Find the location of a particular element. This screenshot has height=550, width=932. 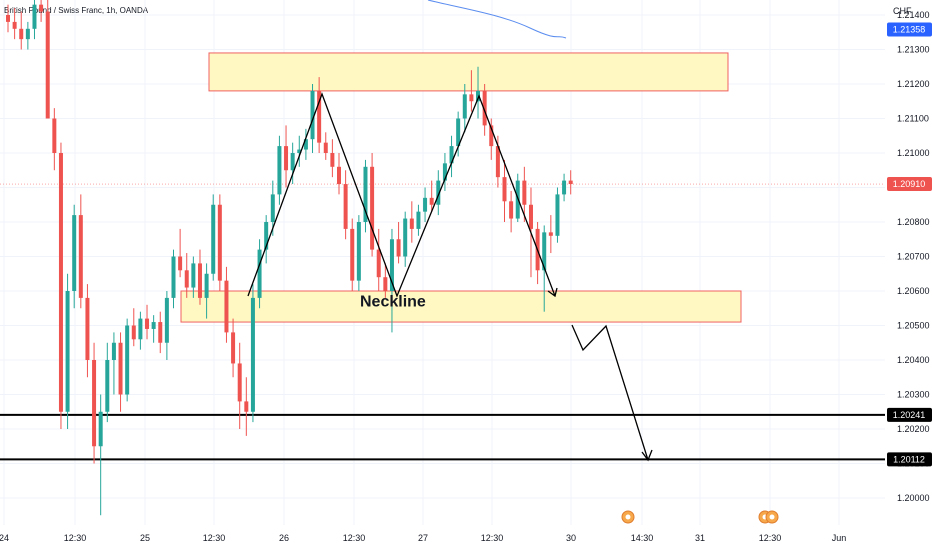

x-tick-label: 26 is located at coordinates (284, 538).